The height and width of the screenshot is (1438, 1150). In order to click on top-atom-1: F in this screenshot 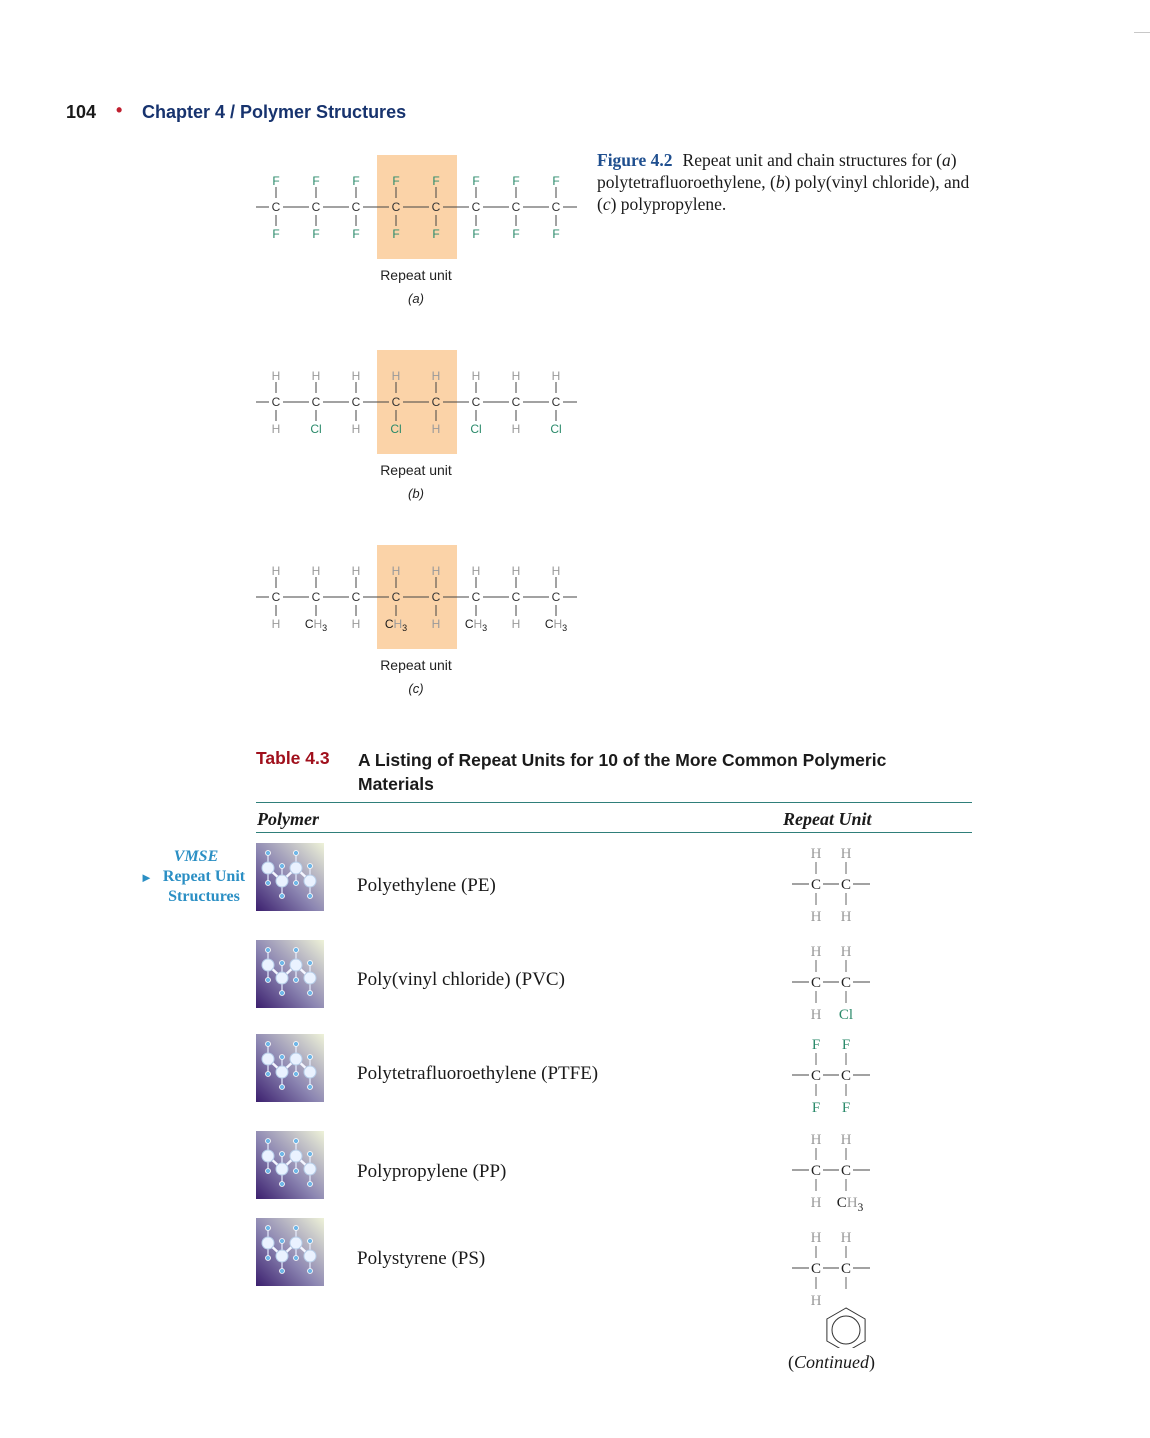, I will do `click(816, 1045)`.